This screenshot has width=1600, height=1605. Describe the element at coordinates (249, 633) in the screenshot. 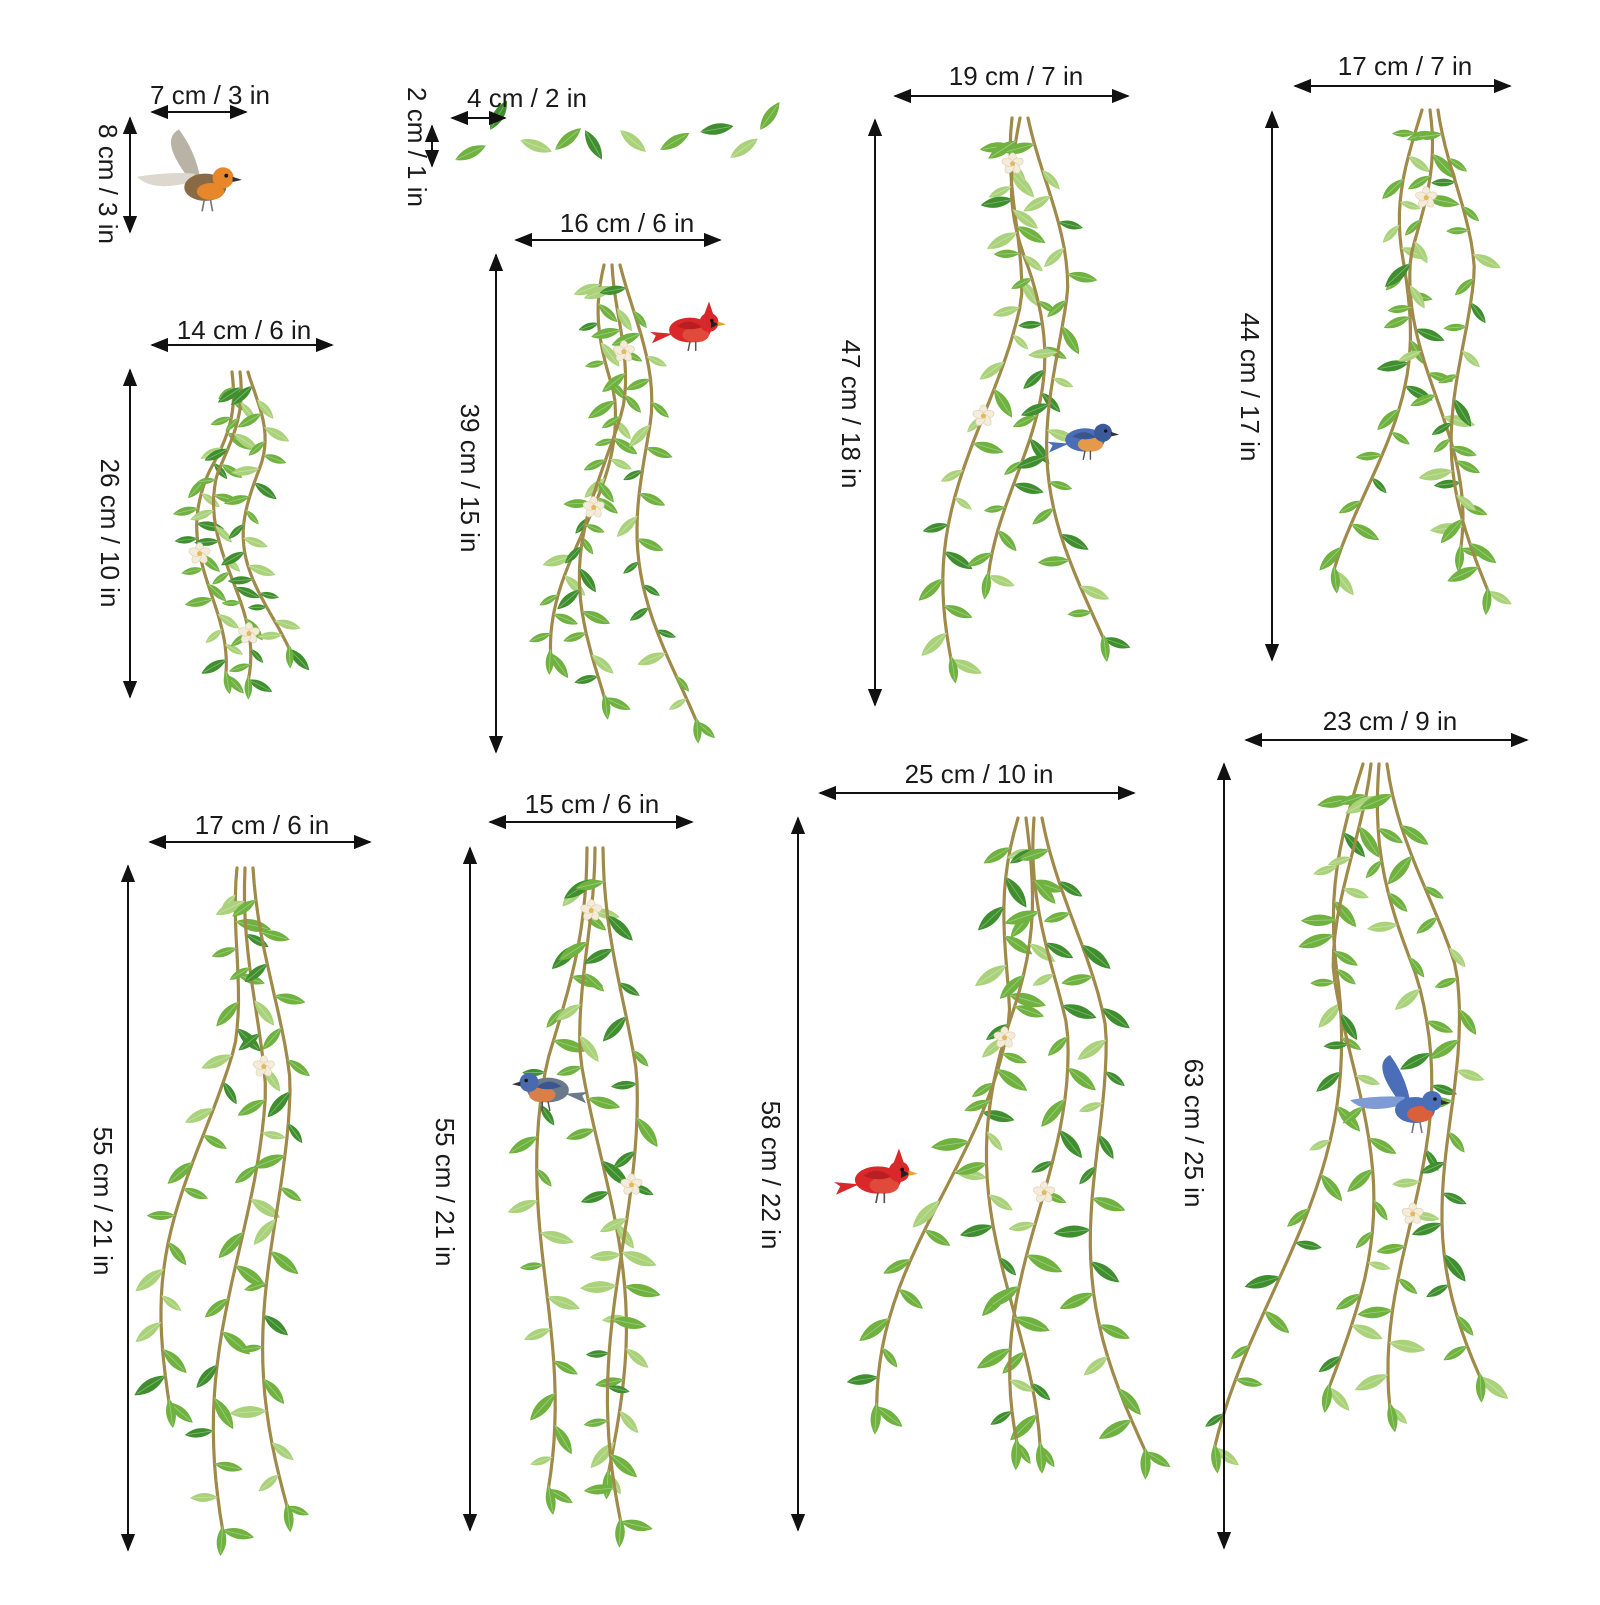

I see `blossom` at that location.